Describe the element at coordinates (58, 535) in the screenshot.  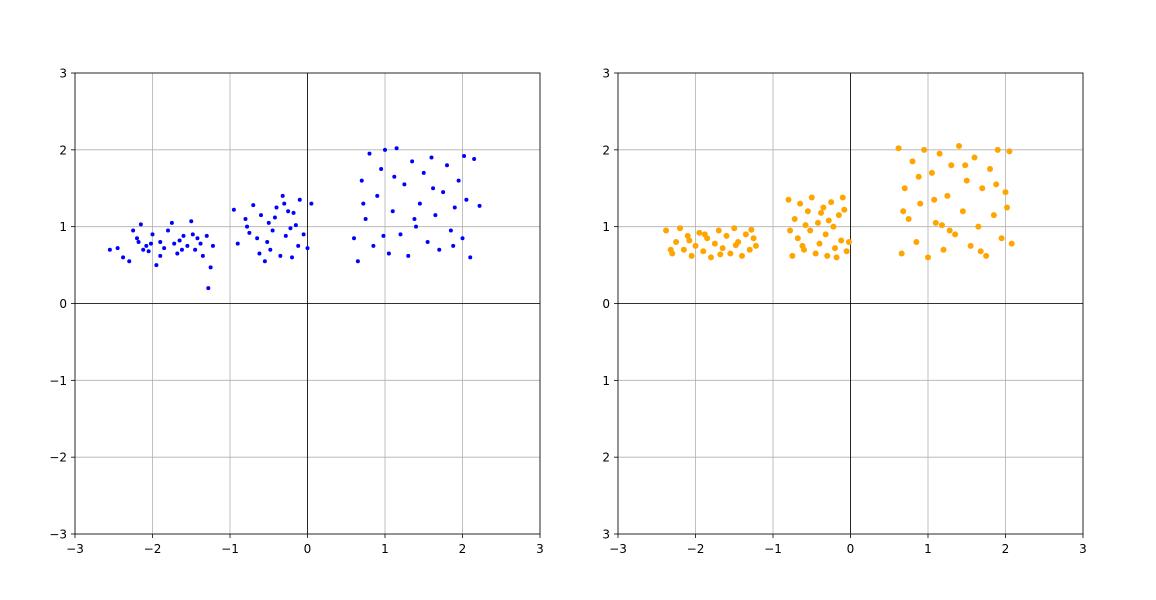
I see `y-tick-label: −3` at that location.